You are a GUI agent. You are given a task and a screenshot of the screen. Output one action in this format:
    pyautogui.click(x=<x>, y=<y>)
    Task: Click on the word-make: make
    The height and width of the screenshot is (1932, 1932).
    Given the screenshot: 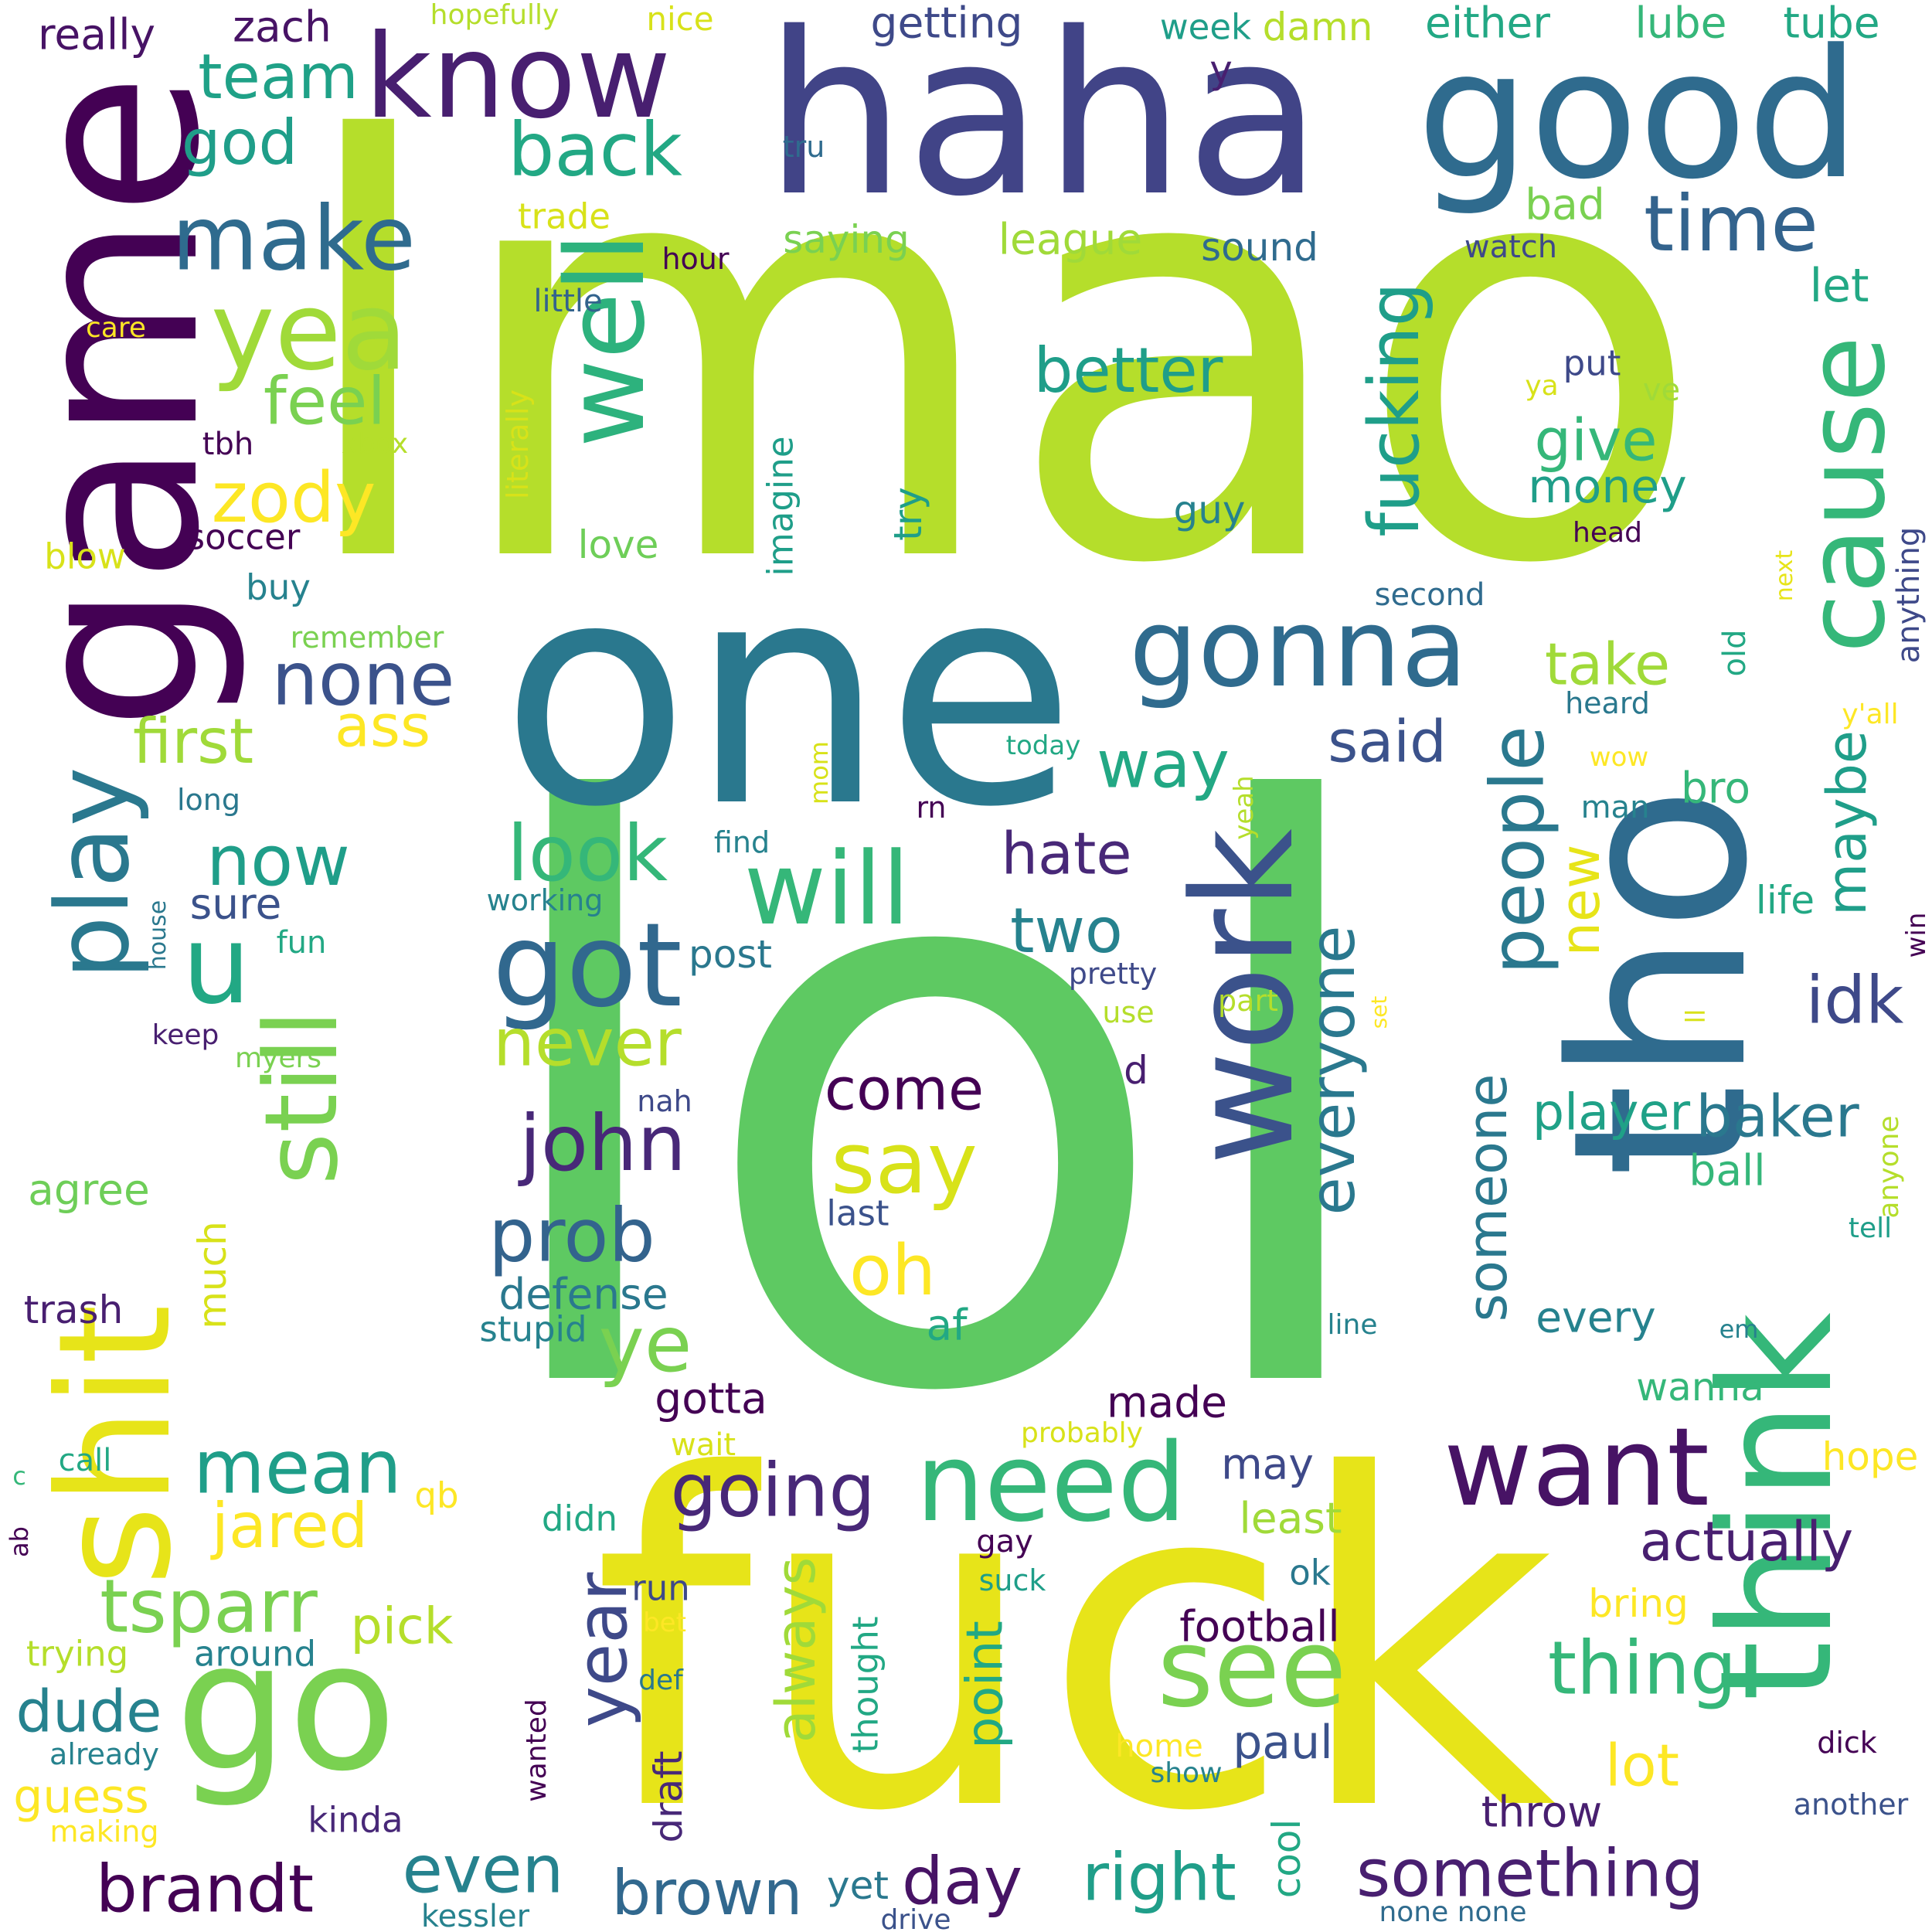 What is the action you would take?
    pyautogui.click(x=294, y=239)
    